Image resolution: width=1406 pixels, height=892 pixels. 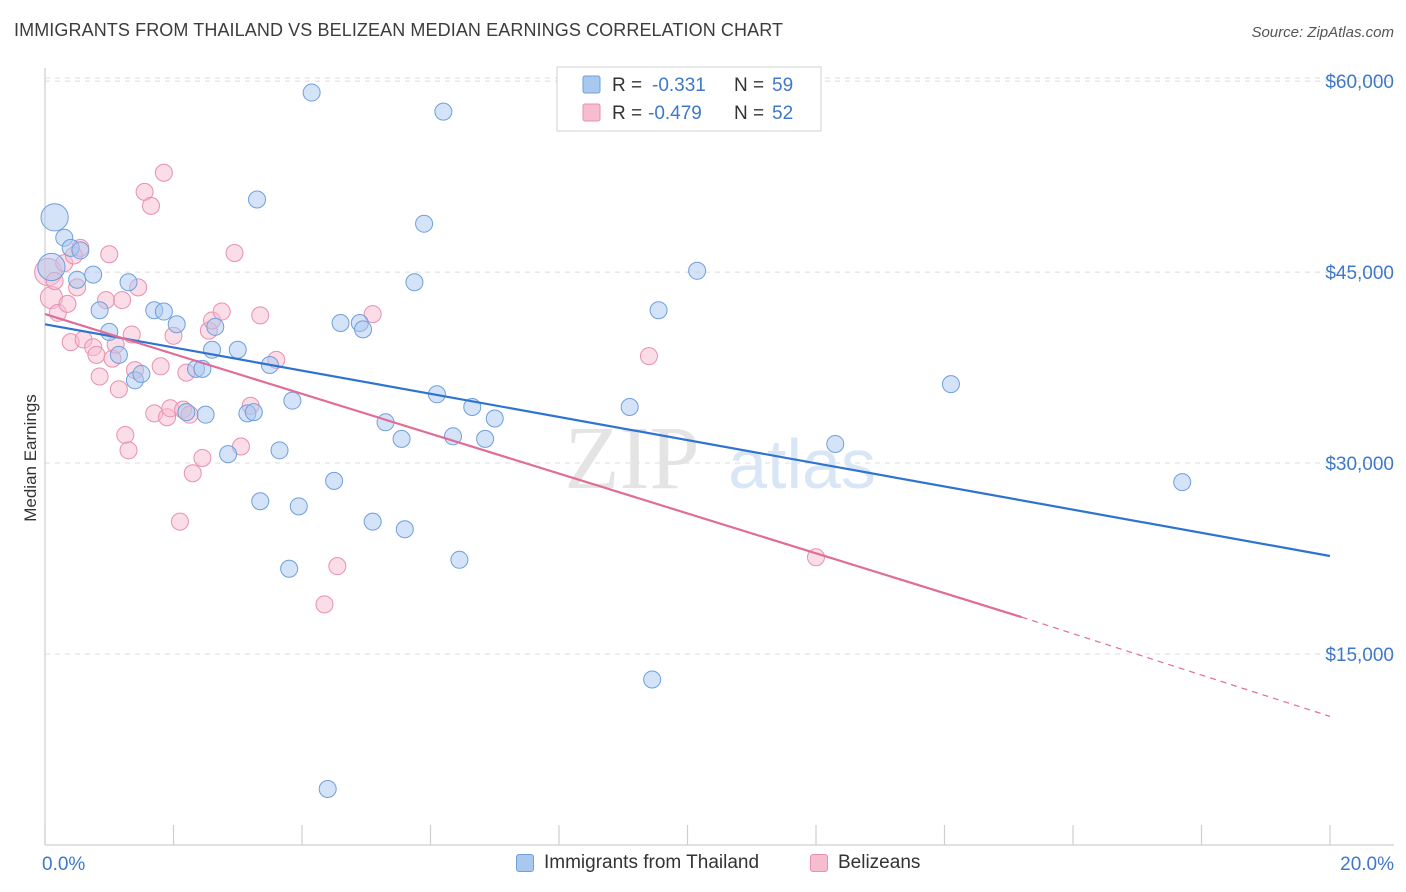 I want to click on y-tick-label: $30,000, so click(x=1359, y=464).